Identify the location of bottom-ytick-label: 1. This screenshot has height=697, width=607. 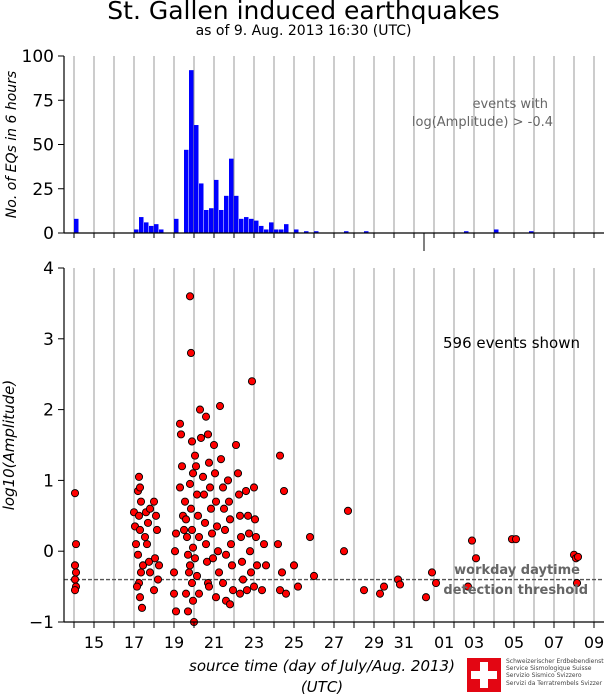
(48, 481).